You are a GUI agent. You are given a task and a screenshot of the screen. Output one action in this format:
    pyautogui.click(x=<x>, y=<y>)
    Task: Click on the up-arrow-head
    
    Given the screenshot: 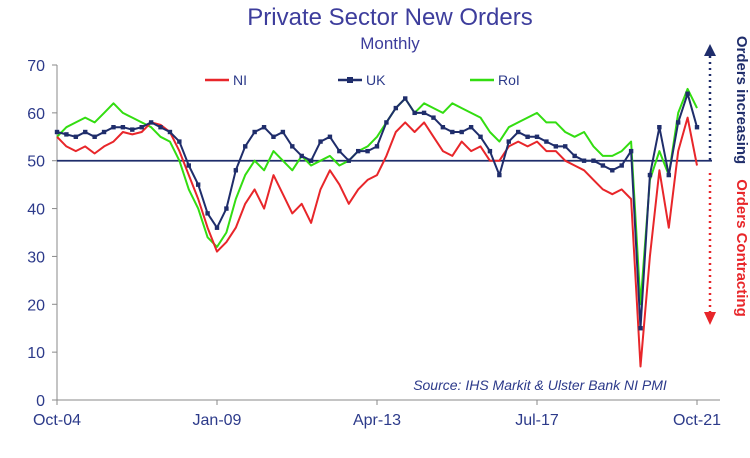 What is the action you would take?
    pyautogui.click(x=710, y=50)
    